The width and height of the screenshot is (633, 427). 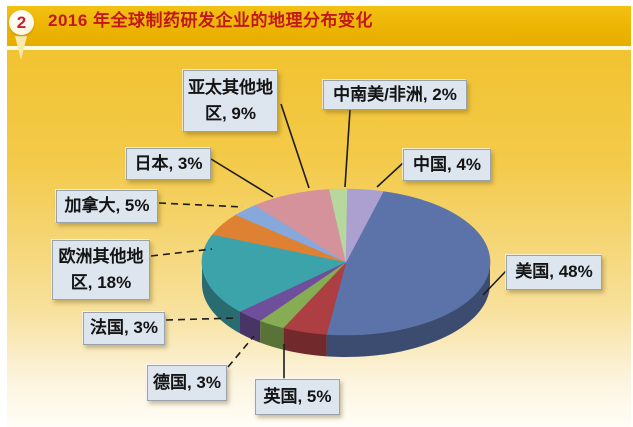 What do you see at coordinates (305, 342) in the screenshot?
I see `pie-slice-side-yingguo` at bounding box center [305, 342].